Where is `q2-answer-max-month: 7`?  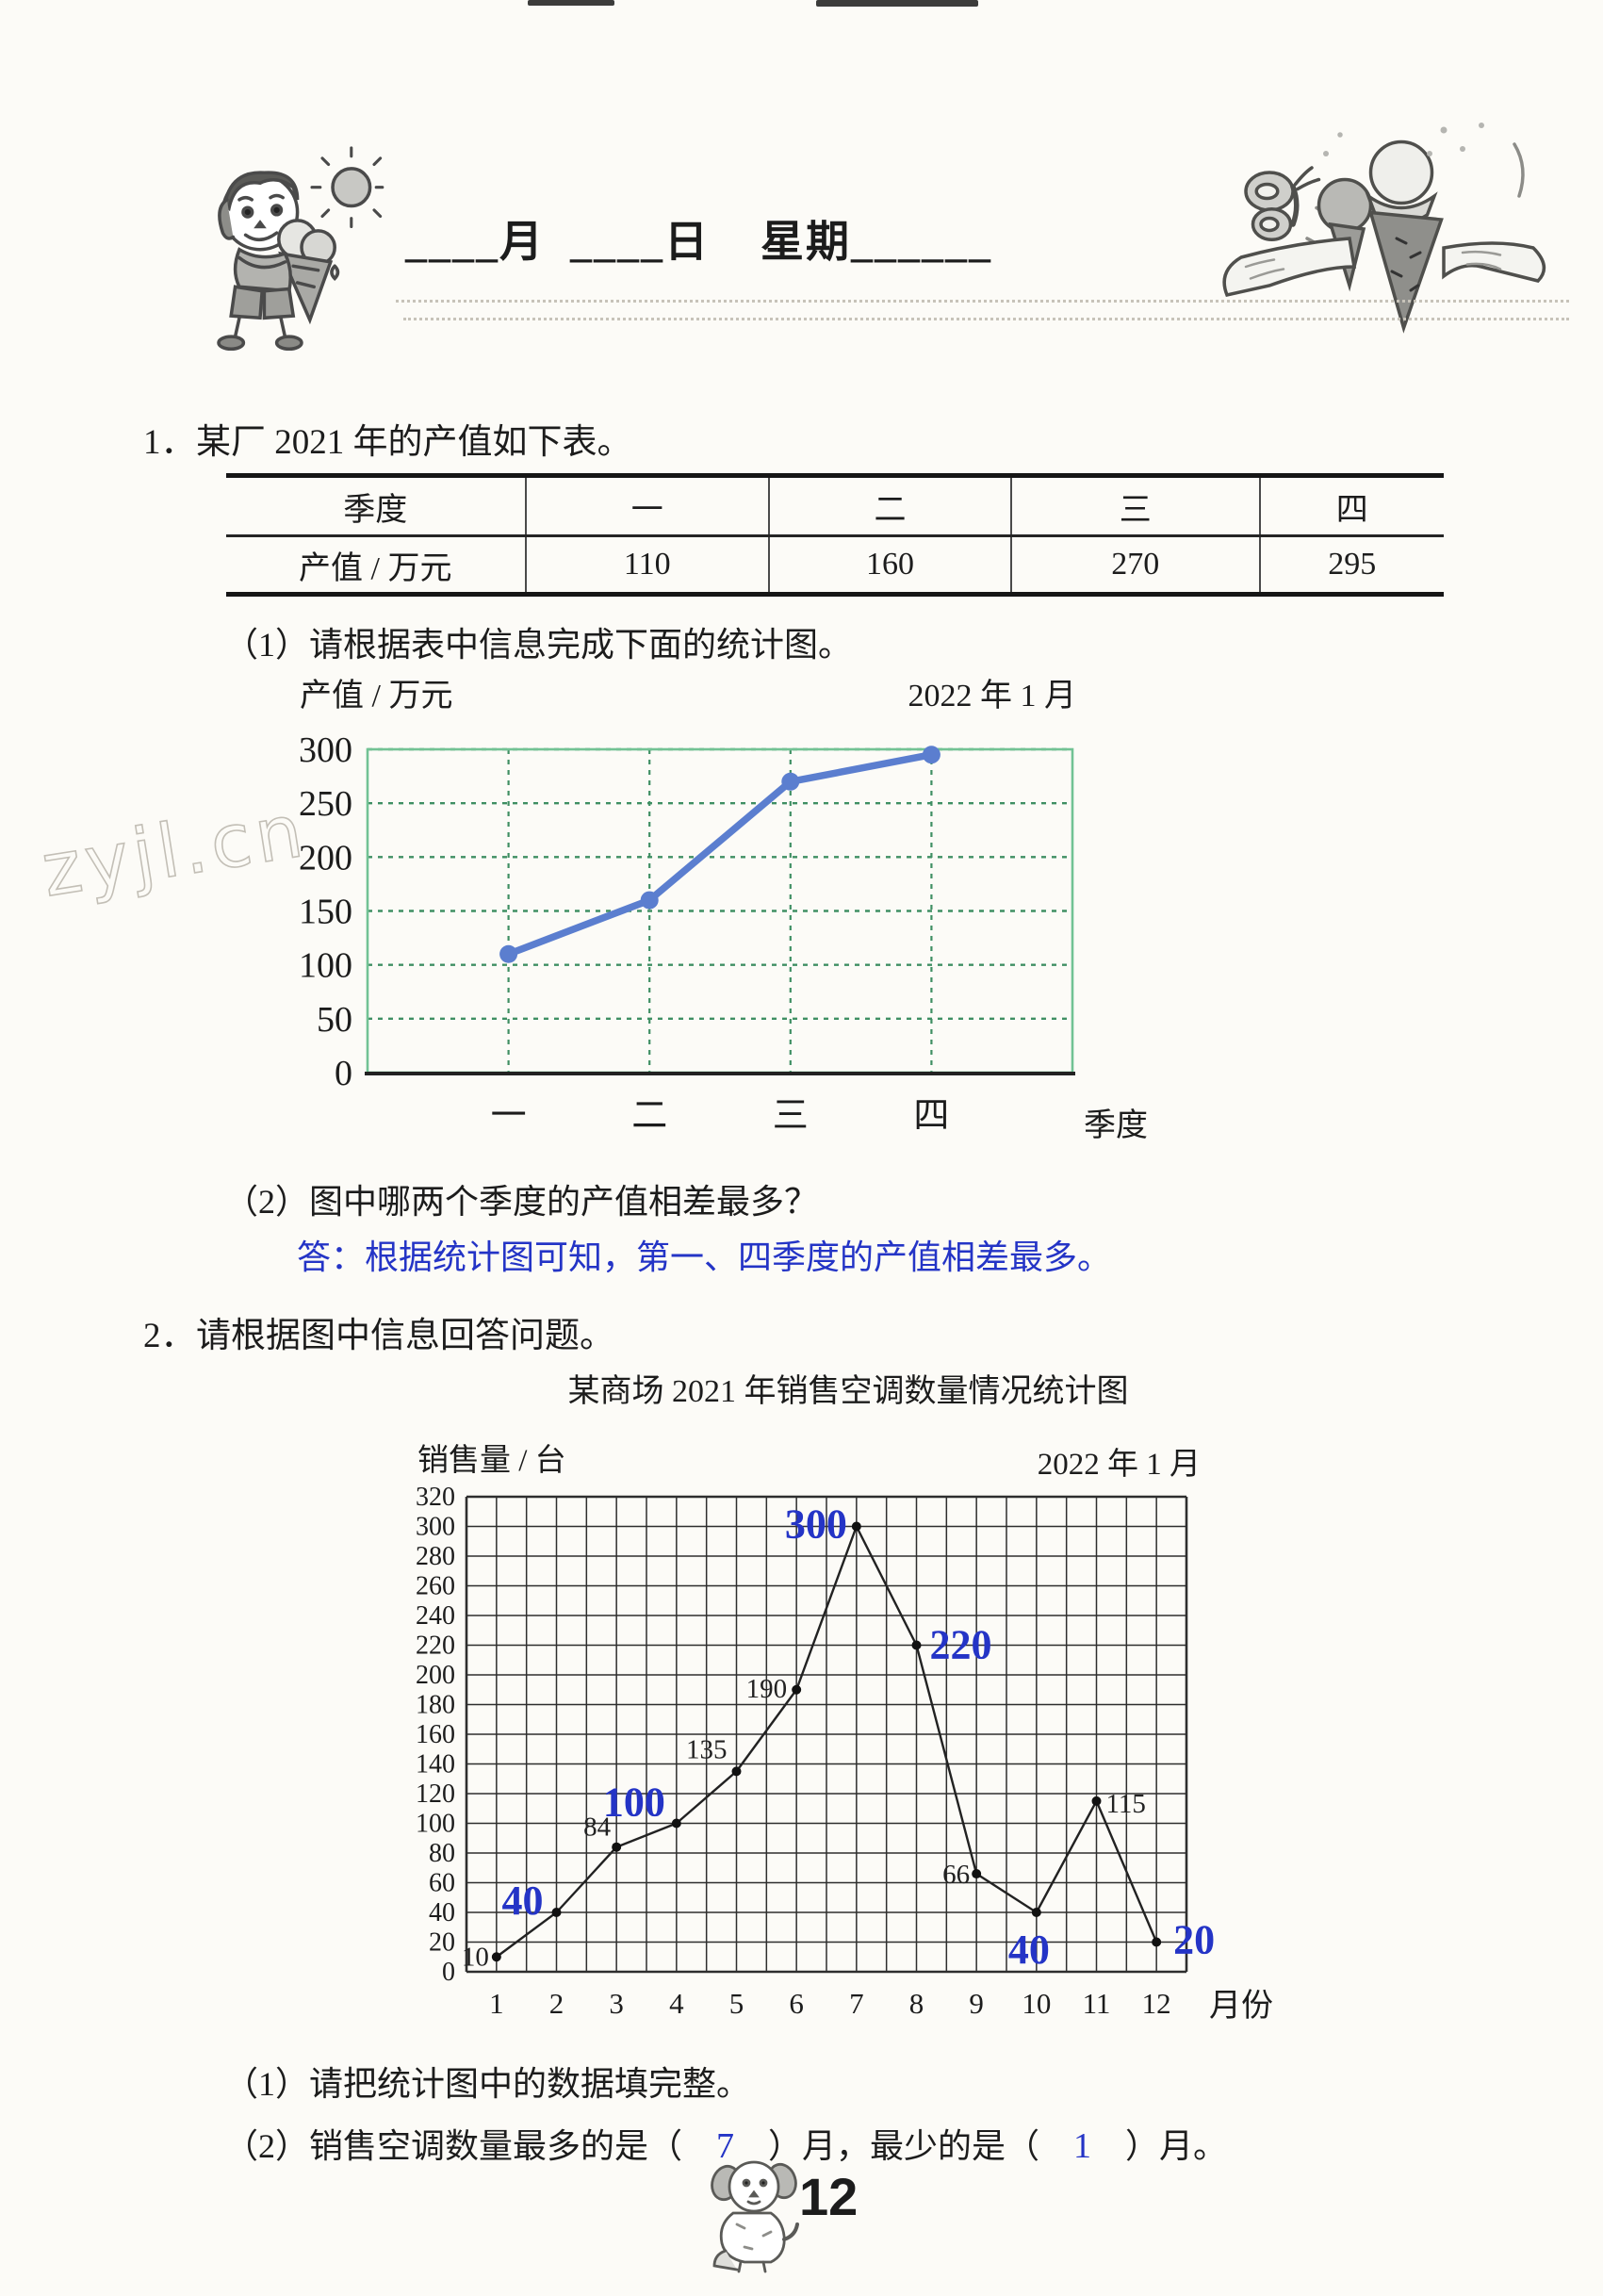 q2-answer-max-month: 7 is located at coordinates (725, 2146).